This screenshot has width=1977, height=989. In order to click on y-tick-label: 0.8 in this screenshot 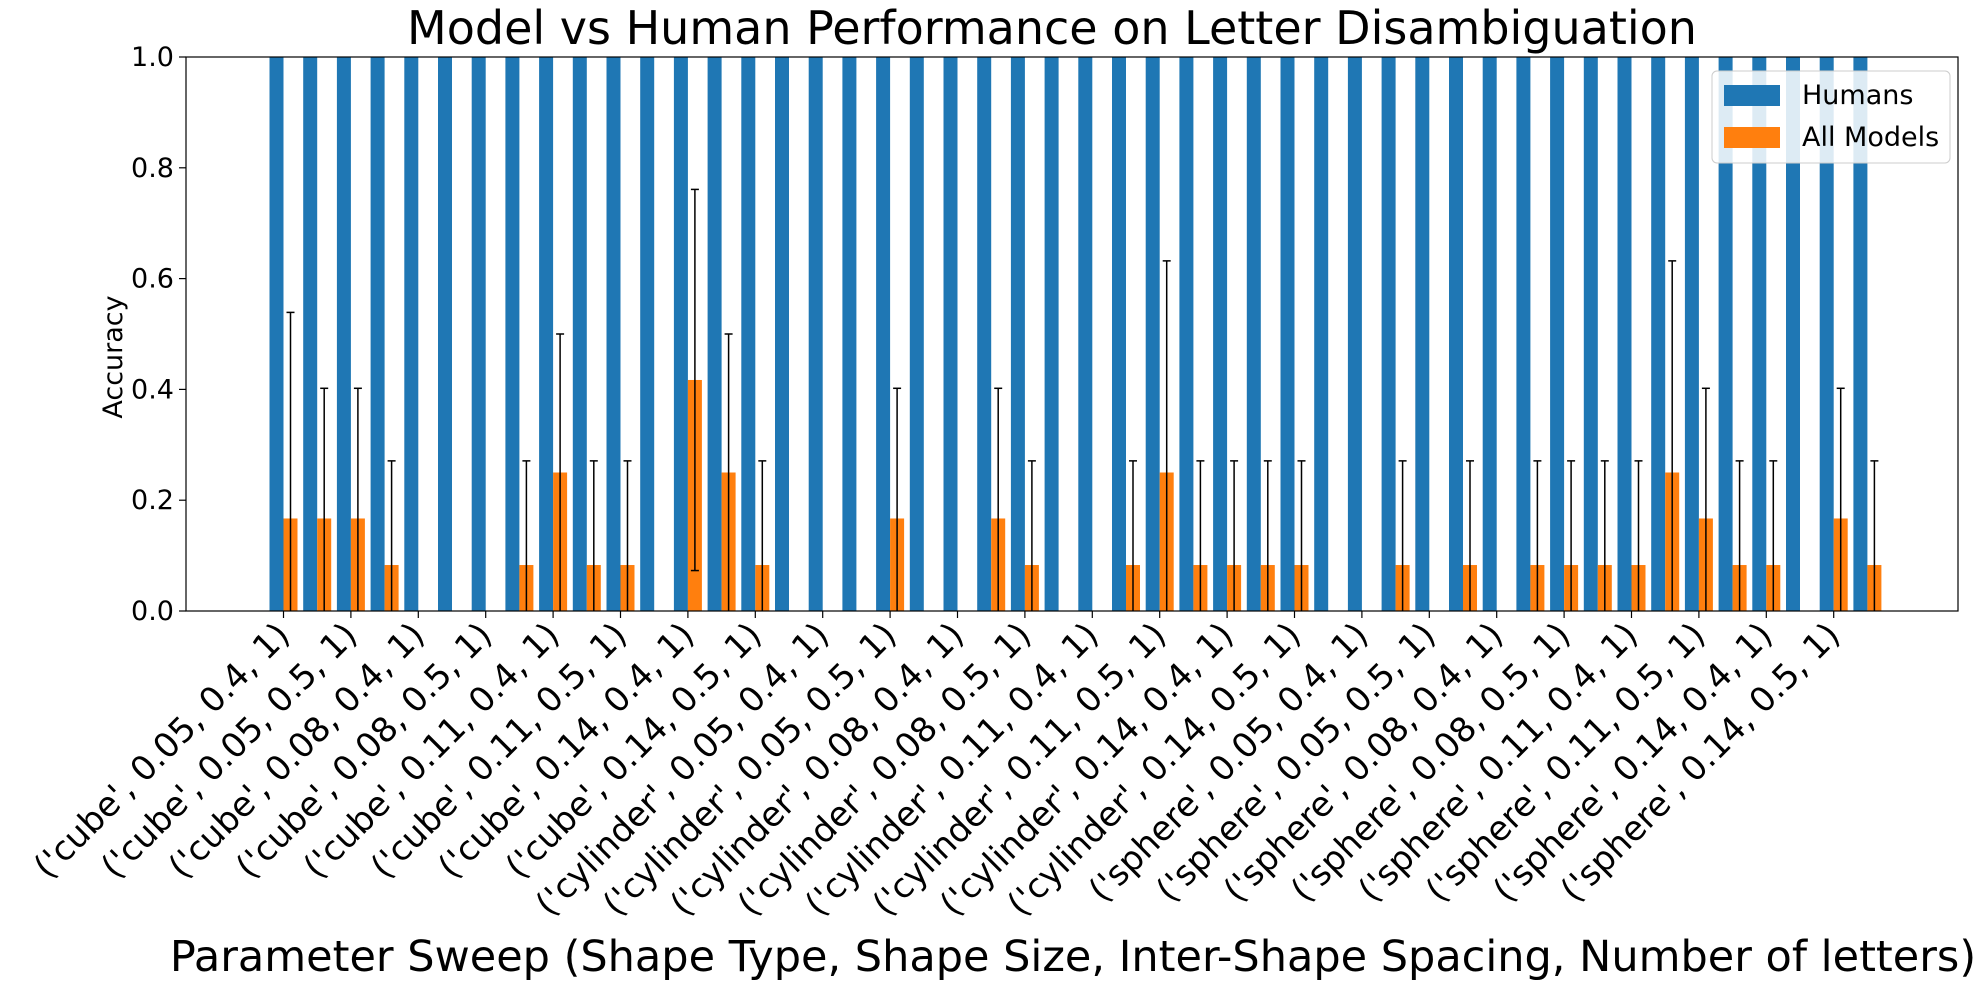, I will do `click(152, 168)`.